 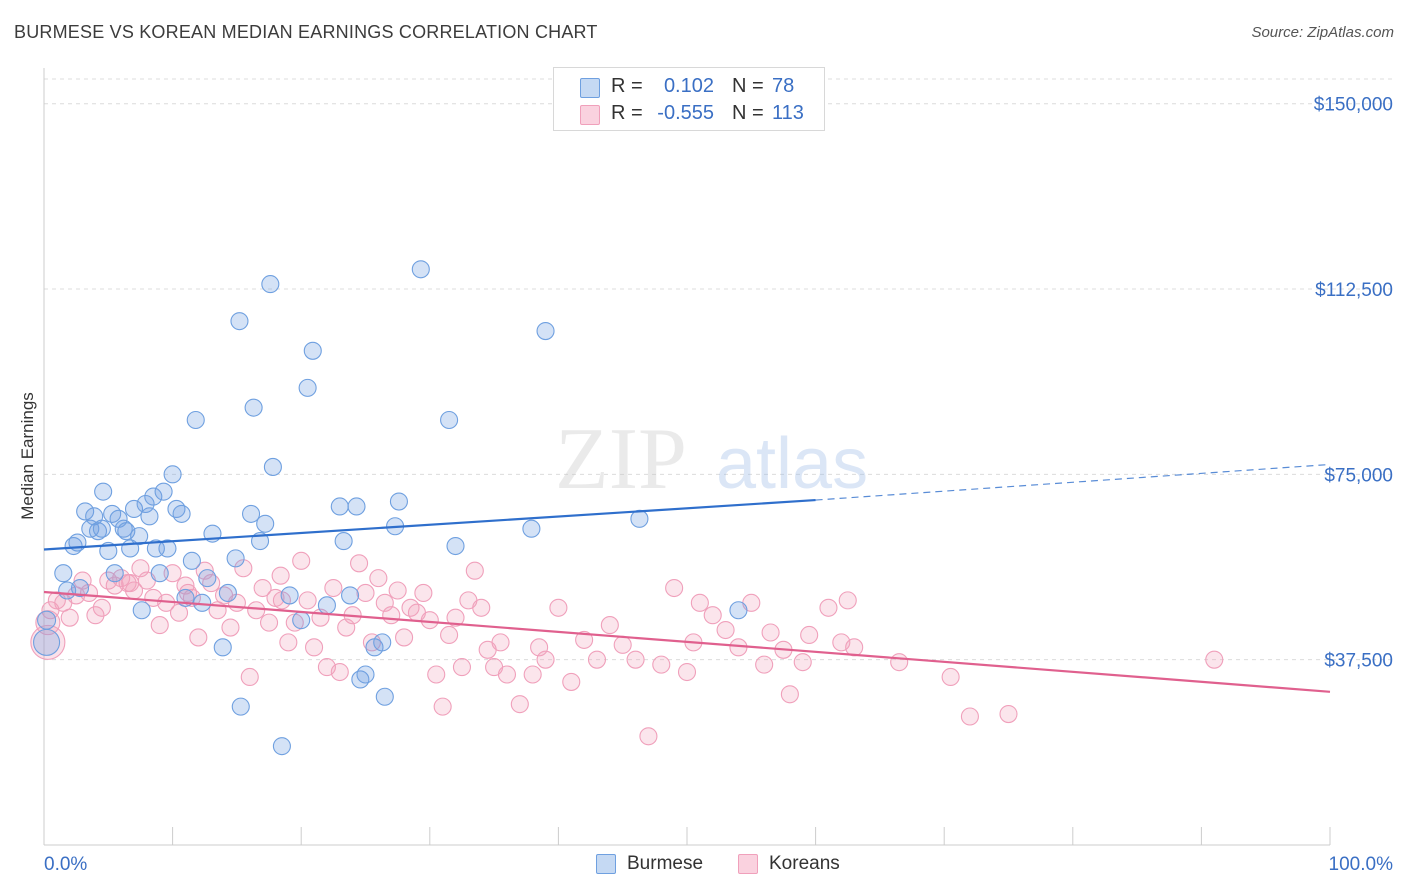 I want to click on x-tick-label: 100.0%, so click(x=1361, y=864).